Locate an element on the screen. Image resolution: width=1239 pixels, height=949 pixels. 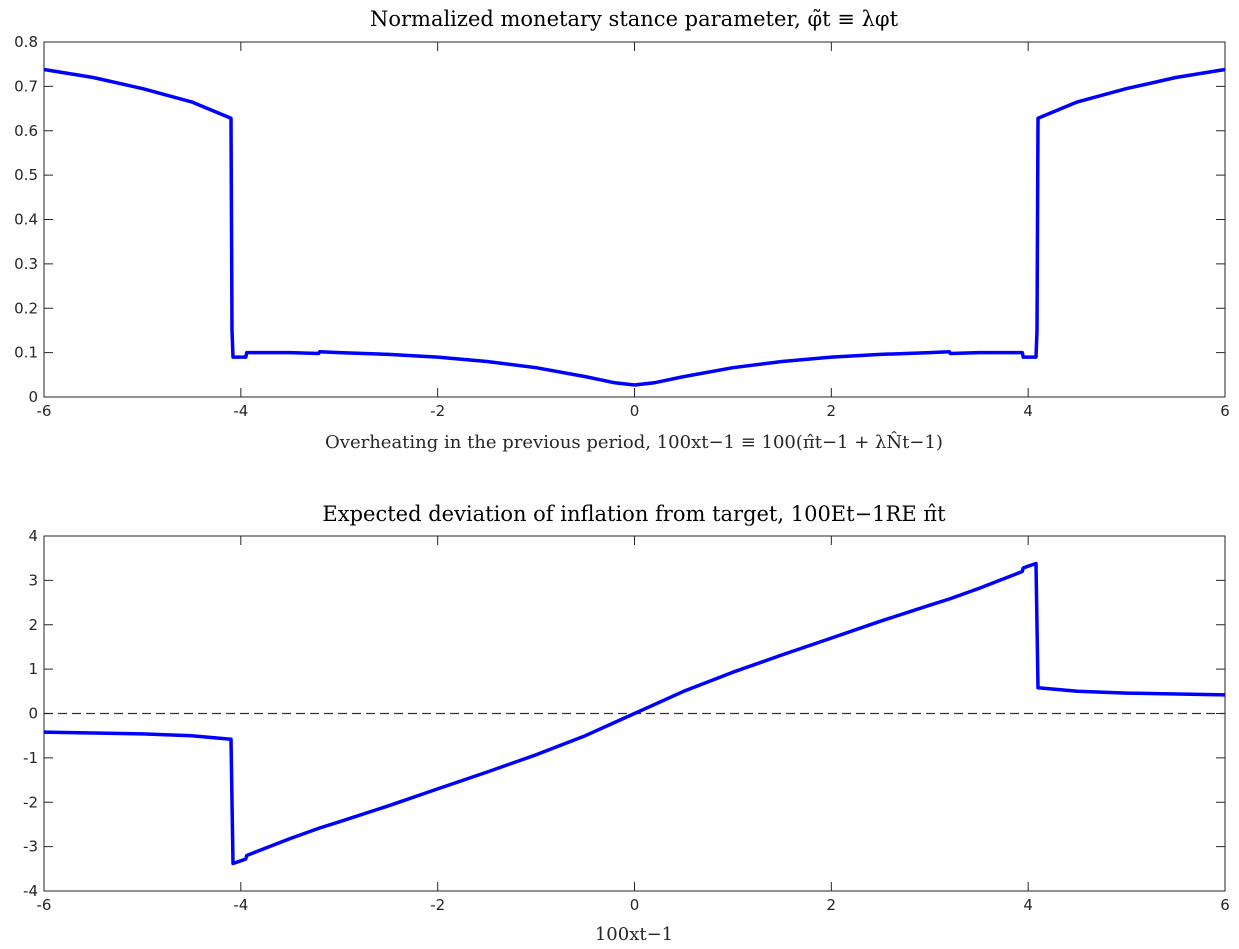
y-tick-label: 1 is located at coordinates (33, 669).